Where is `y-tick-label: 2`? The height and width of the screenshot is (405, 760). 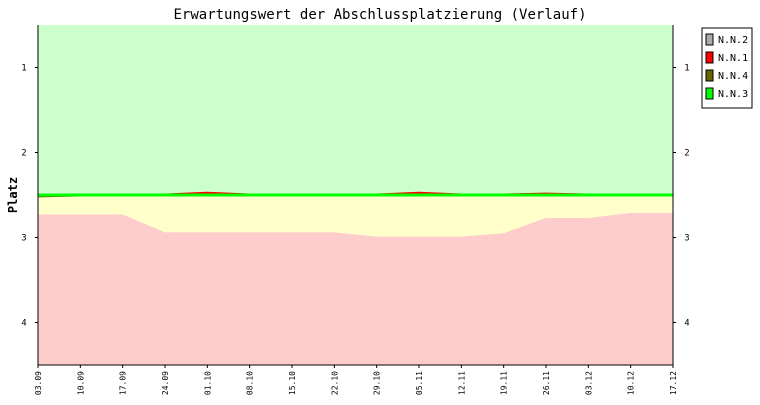
y-tick-label: 2 is located at coordinates (23, 154).